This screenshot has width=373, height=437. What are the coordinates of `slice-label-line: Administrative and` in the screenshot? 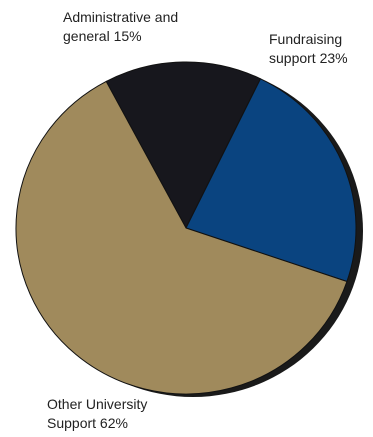 It's located at (121, 17).